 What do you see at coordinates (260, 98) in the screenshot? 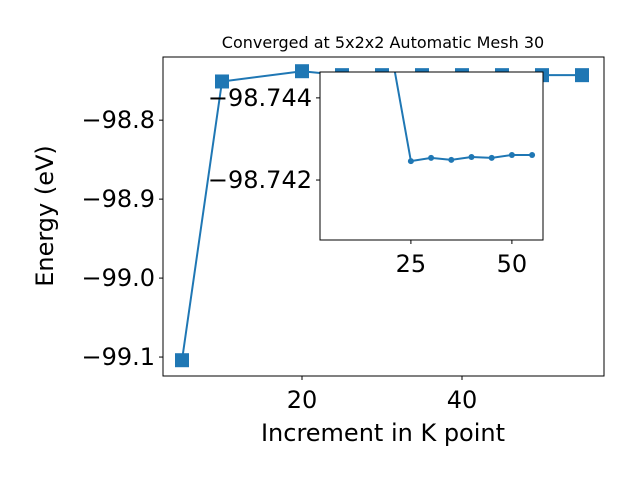
I see `y-tick-label: −98.744` at bounding box center [260, 98].